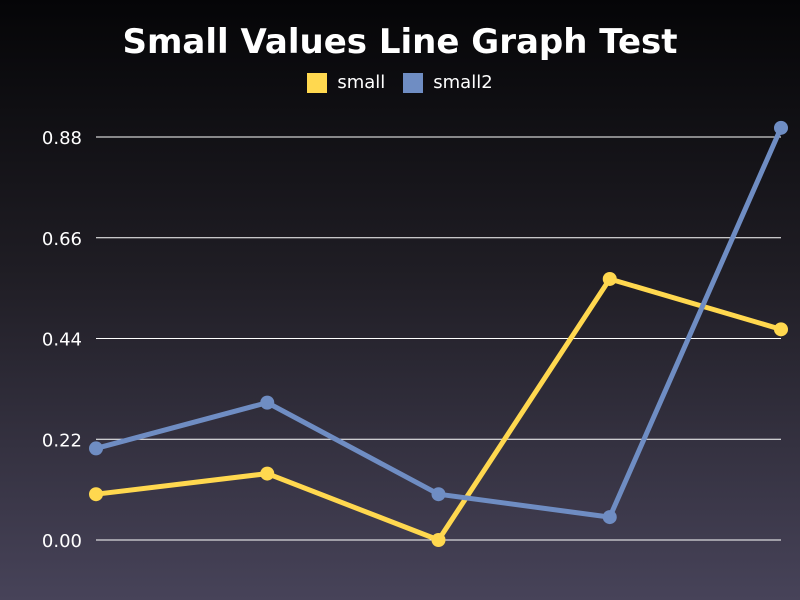 The image size is (800, 600). I want to click on y-tick-label: 0.44, so click(62, 340).